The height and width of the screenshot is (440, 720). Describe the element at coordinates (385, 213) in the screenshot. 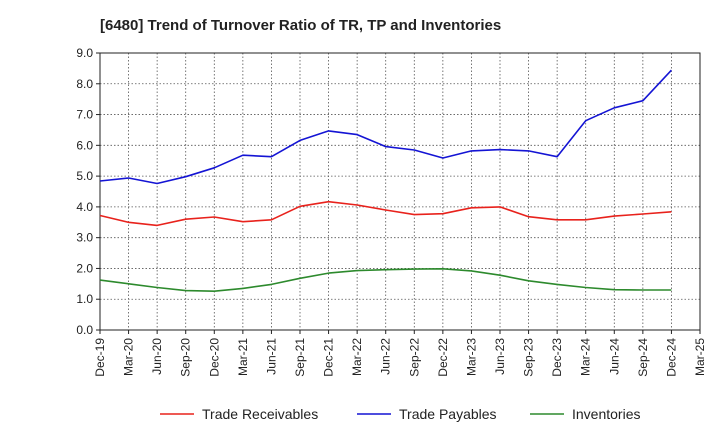

I see `series-line-trade-receivables` at that location.